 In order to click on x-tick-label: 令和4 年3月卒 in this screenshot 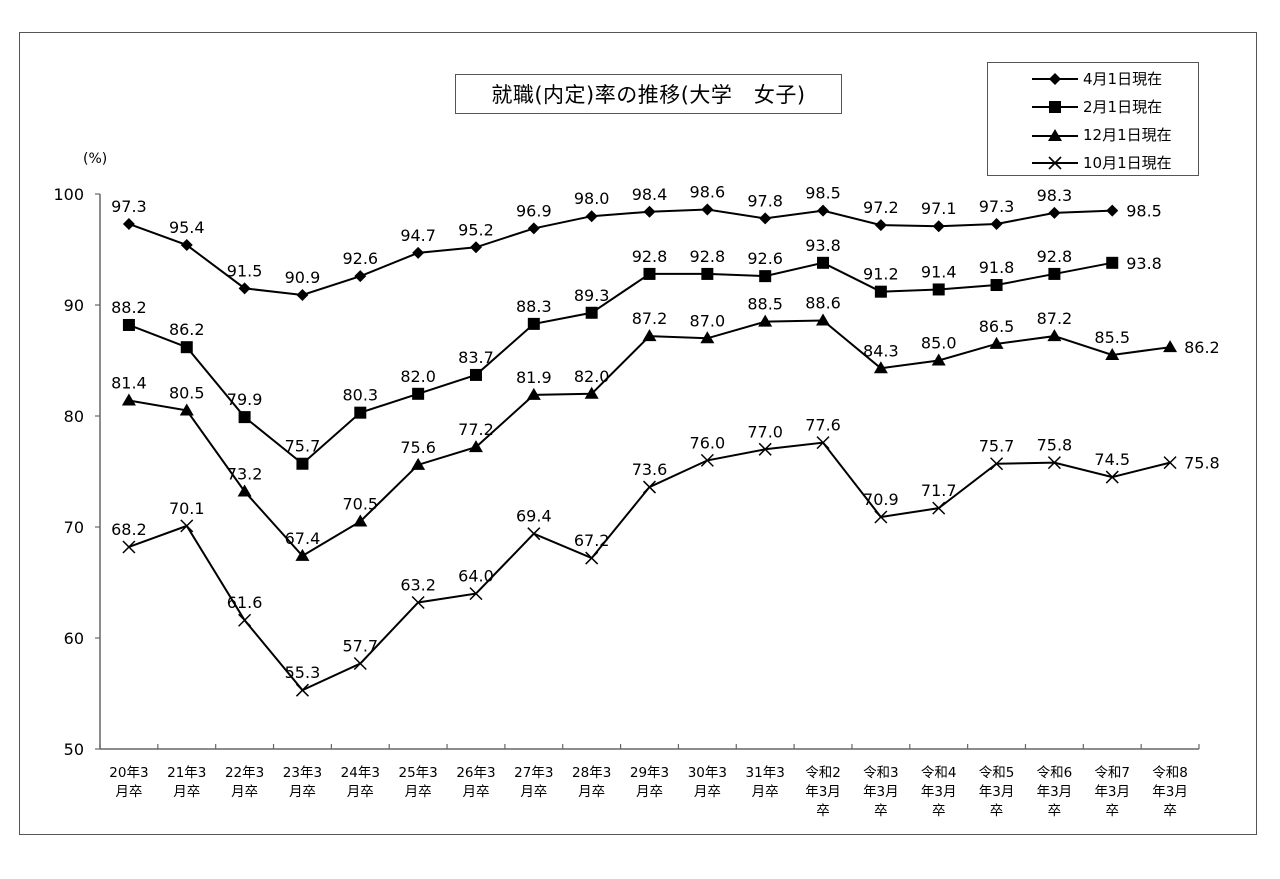, I will do `click(939, 792)`.